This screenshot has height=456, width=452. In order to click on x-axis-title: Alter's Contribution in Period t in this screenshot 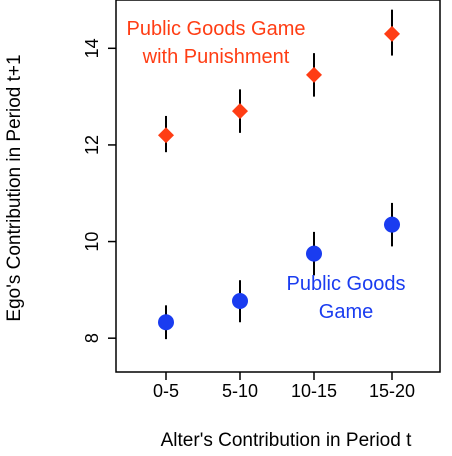, I will do `click(286, 440)`.